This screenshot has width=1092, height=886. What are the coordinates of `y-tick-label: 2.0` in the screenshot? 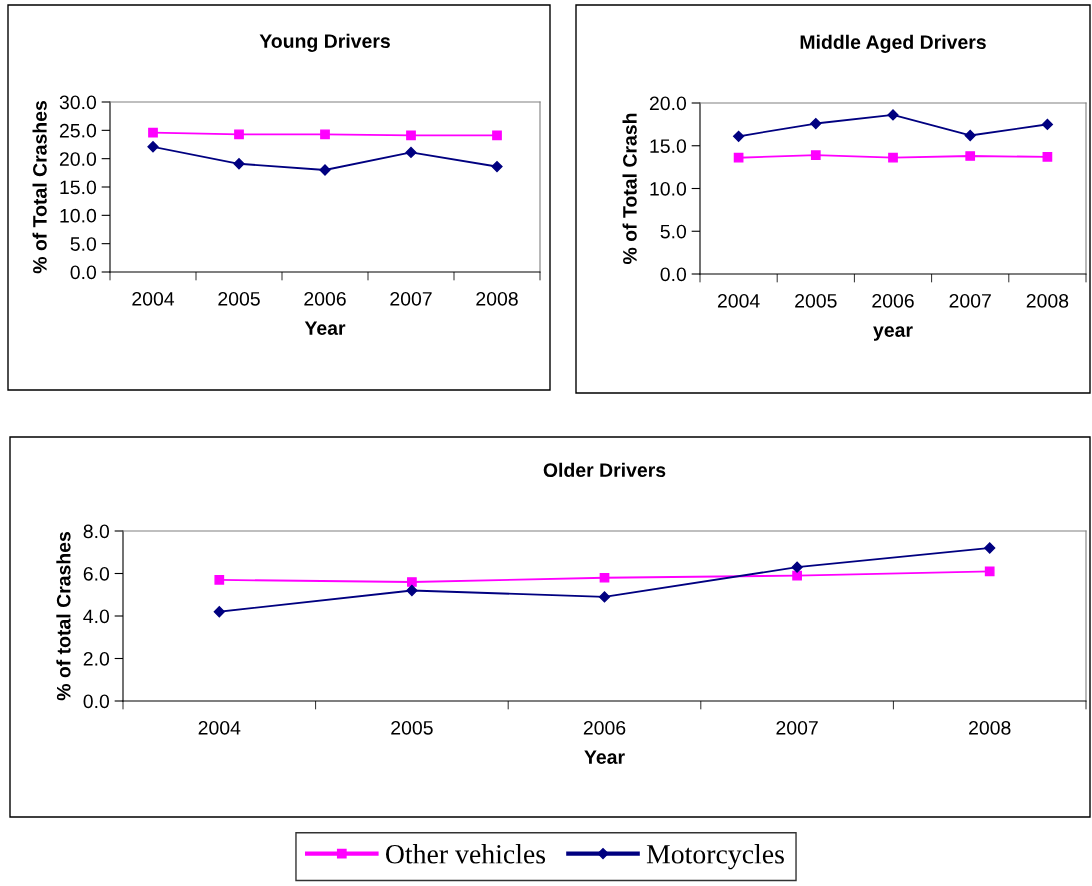 It's located at (96, 658).